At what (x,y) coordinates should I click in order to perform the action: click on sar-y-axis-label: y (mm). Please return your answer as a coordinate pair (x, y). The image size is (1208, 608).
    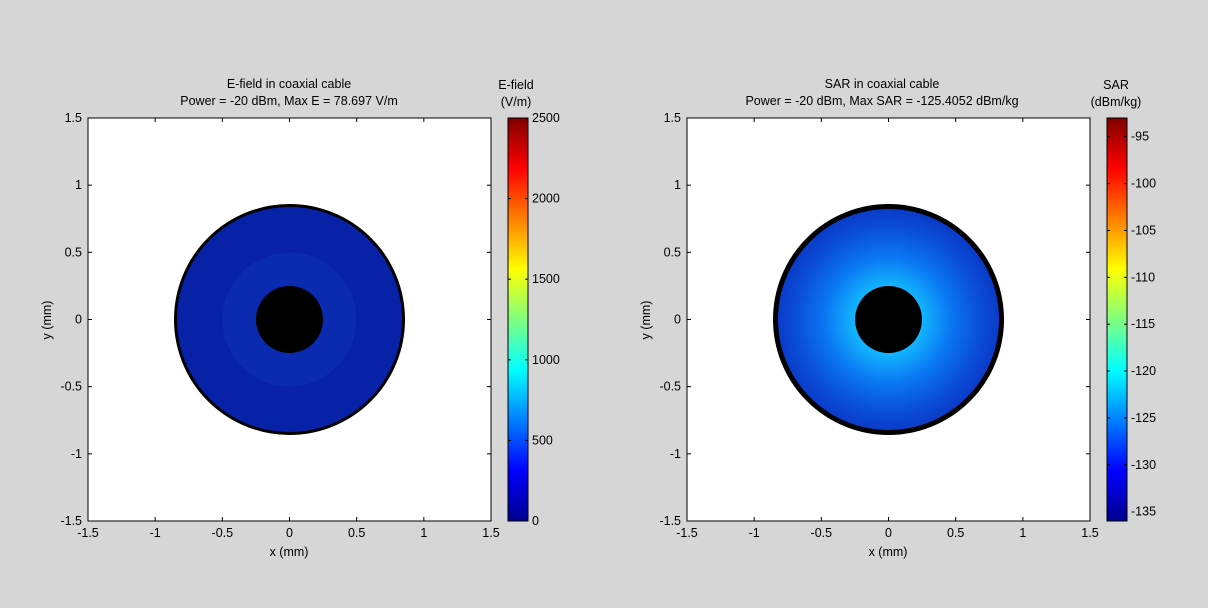
    Looking at the image, I should click on (646, 320).